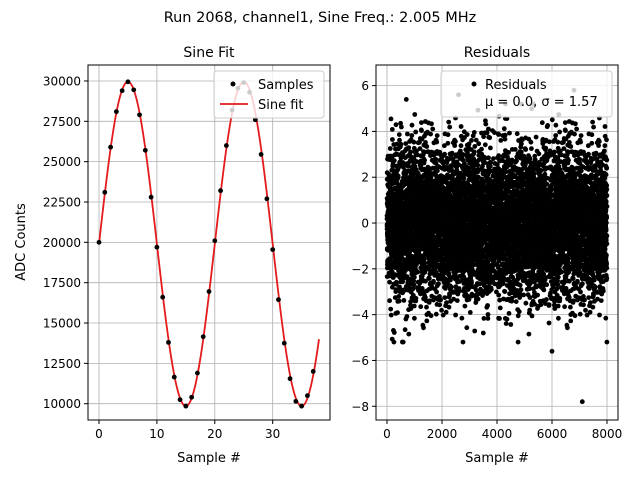 The image size is (640, 484). I want to click on y-tick-label: 12500, so click(62, 364).